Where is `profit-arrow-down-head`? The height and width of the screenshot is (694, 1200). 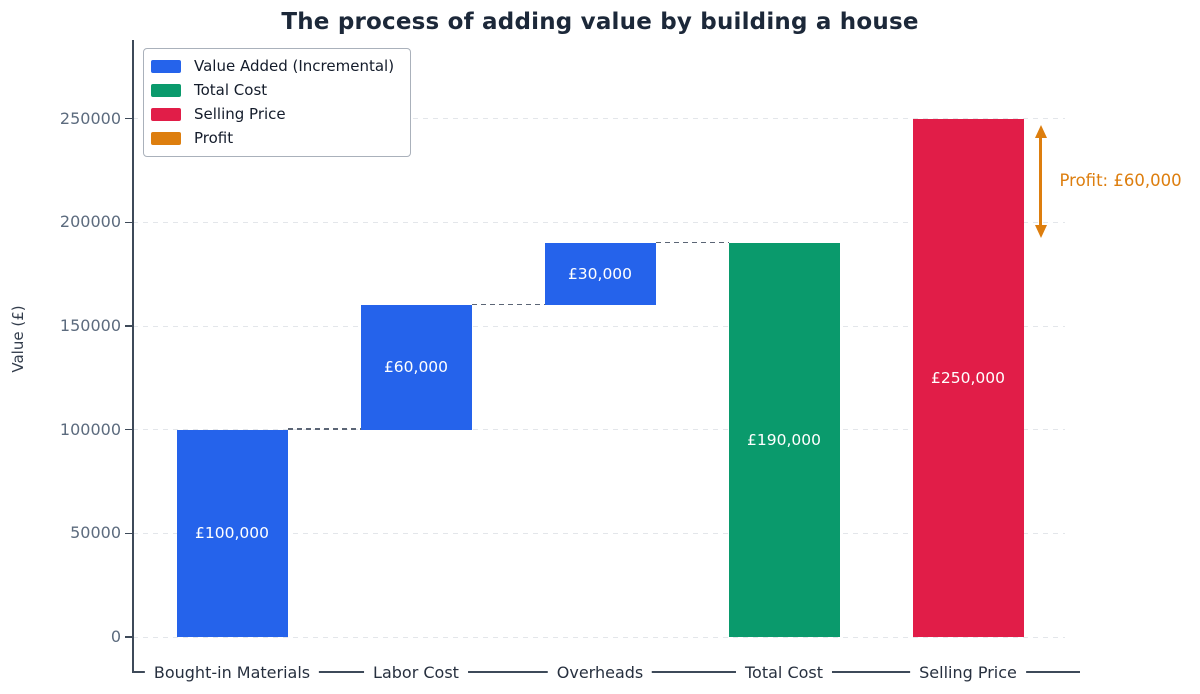
profit-arrow-down-head is located at coordinates (1040, 232).